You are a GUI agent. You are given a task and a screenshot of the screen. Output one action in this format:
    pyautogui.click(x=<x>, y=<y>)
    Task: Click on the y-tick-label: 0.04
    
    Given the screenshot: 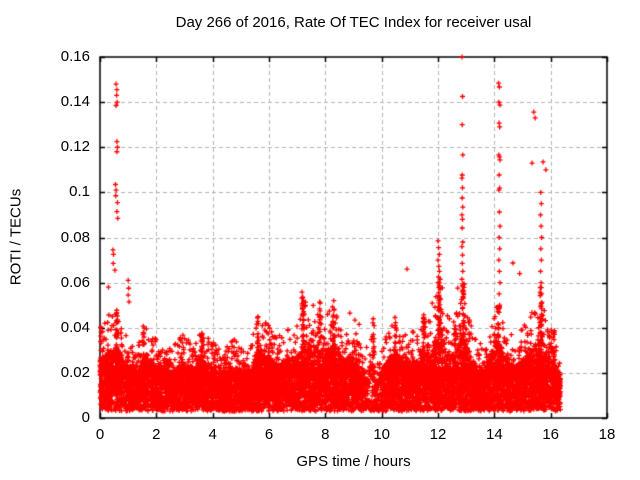 What is the action you would take?
    pyautogui.click(x=75, y=327)
    